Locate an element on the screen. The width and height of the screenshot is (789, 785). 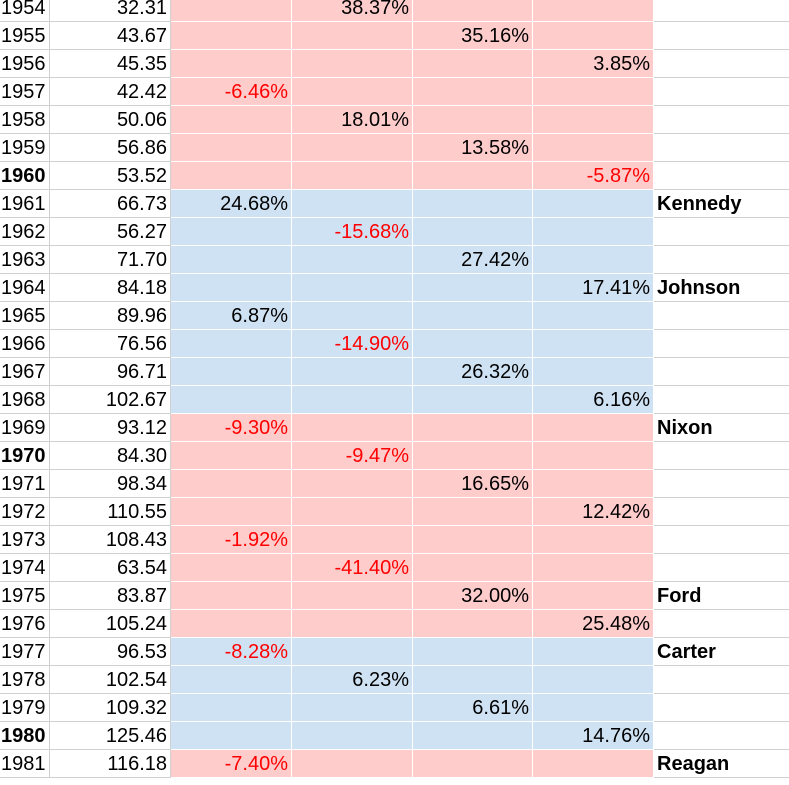
index-value-cell: 109.32 is located at coordinates (110, 708).